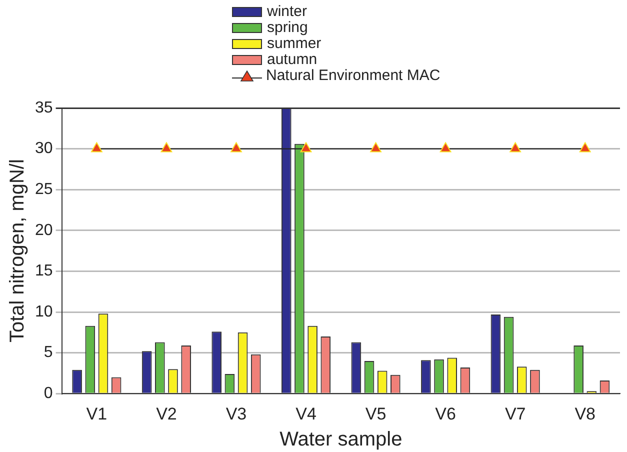 The height and width of the screenshot is (452, 627). Describe the element at coordinates (292, 59) in the screenshot. I see `legend-label: autumn` at that location.